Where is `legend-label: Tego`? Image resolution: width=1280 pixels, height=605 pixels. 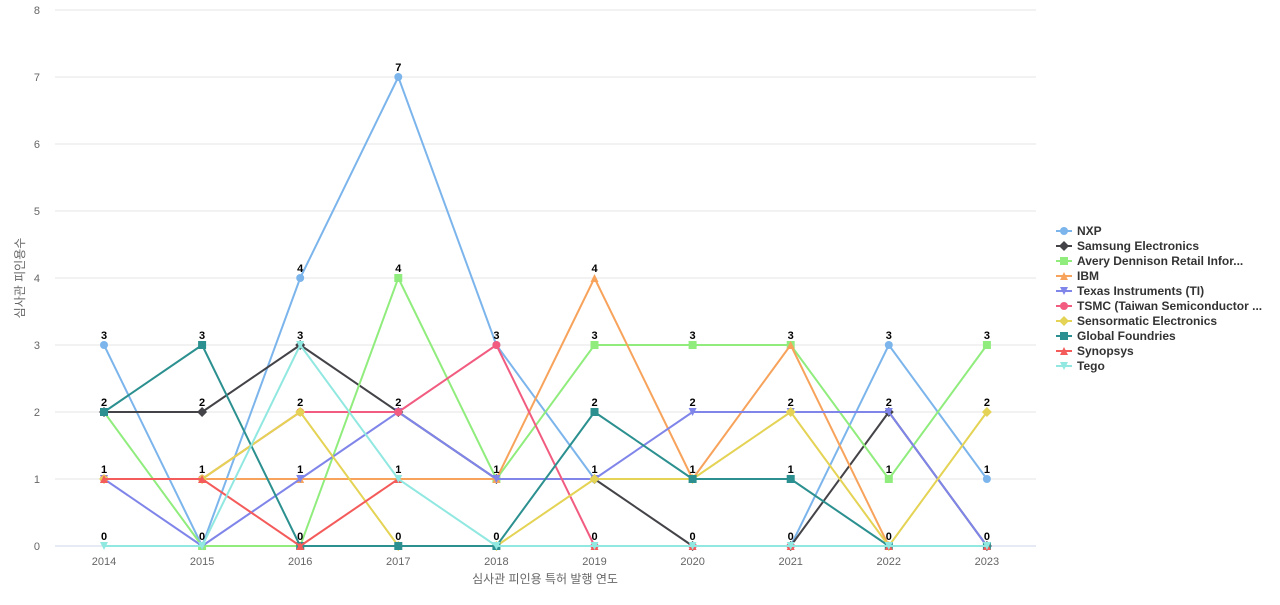
legend-label: Tego is located at coordinates (1091, 366).